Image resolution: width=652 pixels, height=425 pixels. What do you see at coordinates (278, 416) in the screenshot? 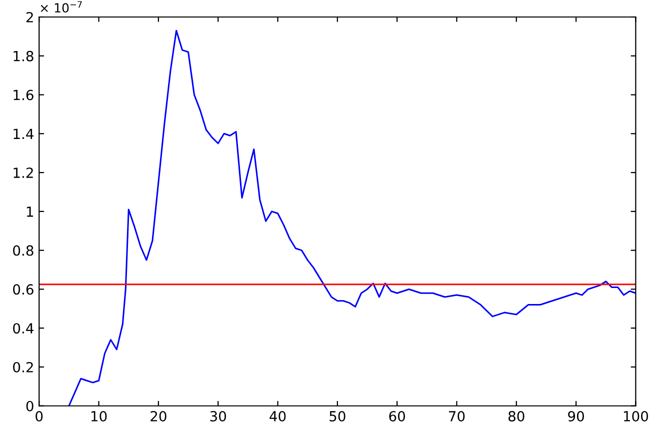
I see `x-tick-label: 40` at bounding box center [278, 416].